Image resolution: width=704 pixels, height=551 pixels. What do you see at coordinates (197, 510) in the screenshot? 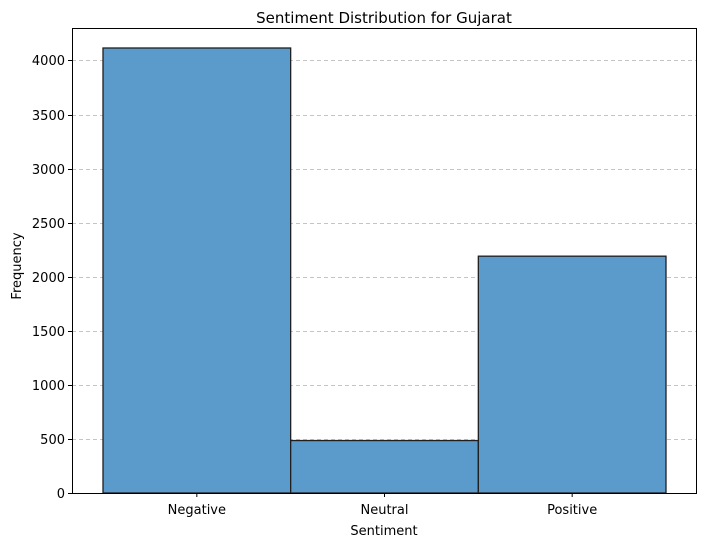
I see `x-tick-label: Negative` at bounding box center [197, 510].